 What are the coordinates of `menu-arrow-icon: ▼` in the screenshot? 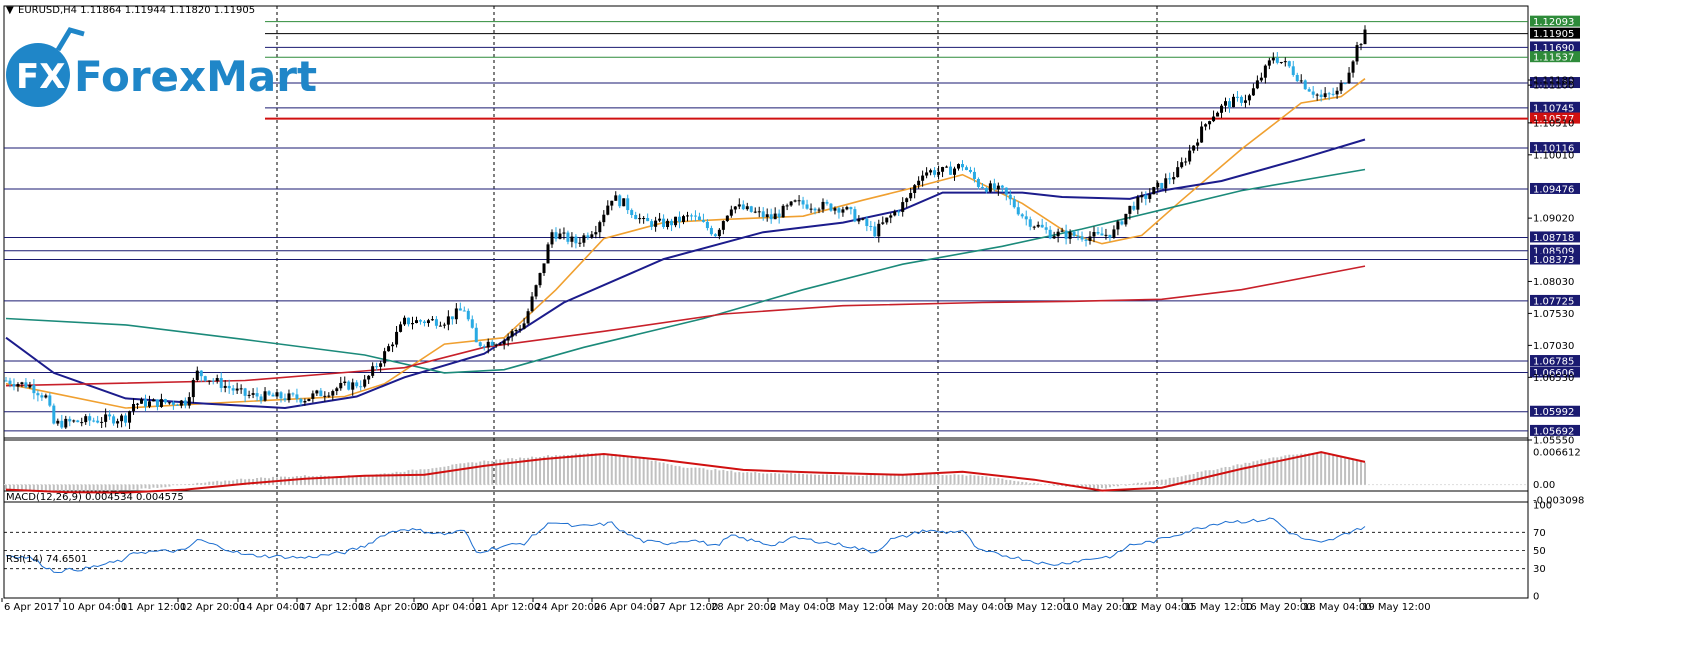 It's located at (10, 10).